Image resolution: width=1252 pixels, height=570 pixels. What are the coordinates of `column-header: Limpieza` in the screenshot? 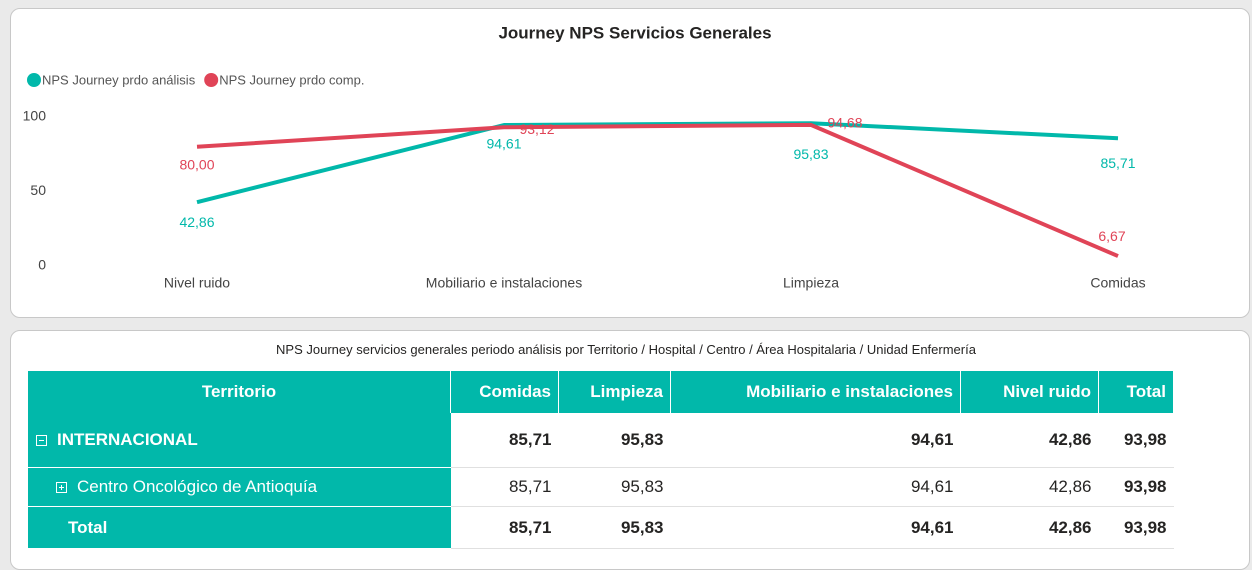 It's located at (614, 392).